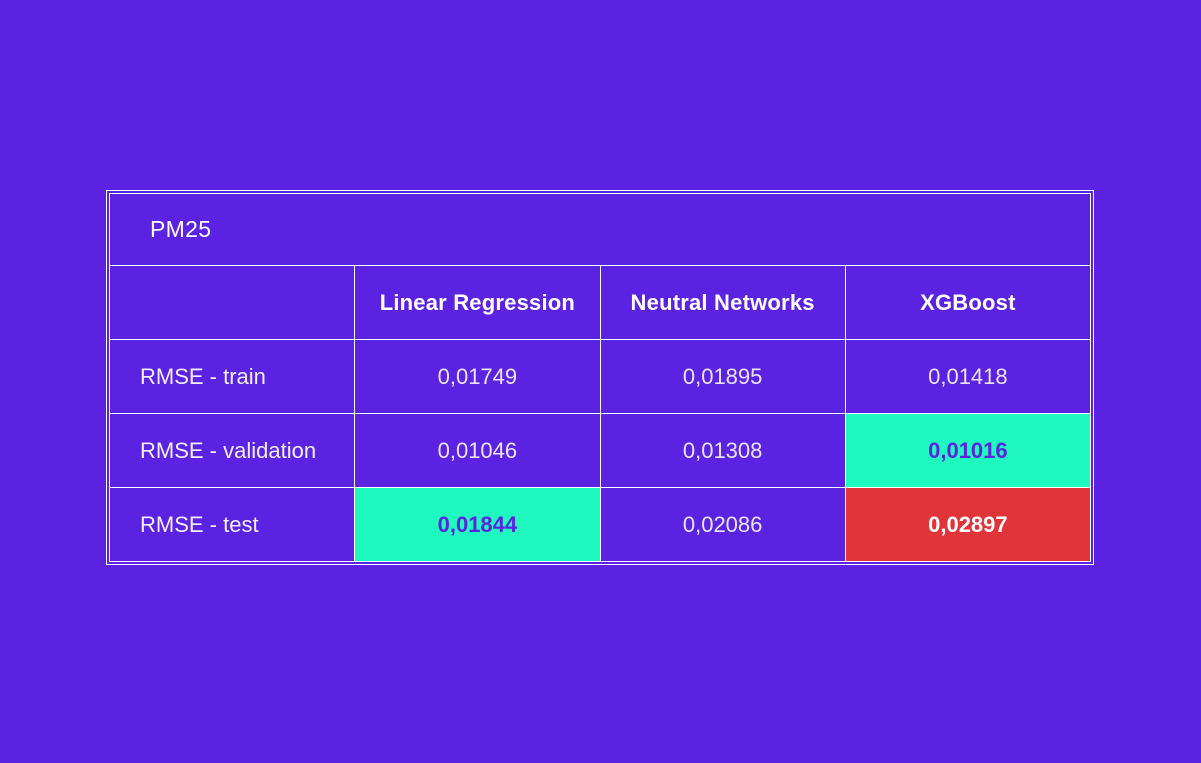 This screenshot has width=1201, height=763. I want to click on cell-test-xgboost-highlight-red: 0,02897, so click(968, 524).